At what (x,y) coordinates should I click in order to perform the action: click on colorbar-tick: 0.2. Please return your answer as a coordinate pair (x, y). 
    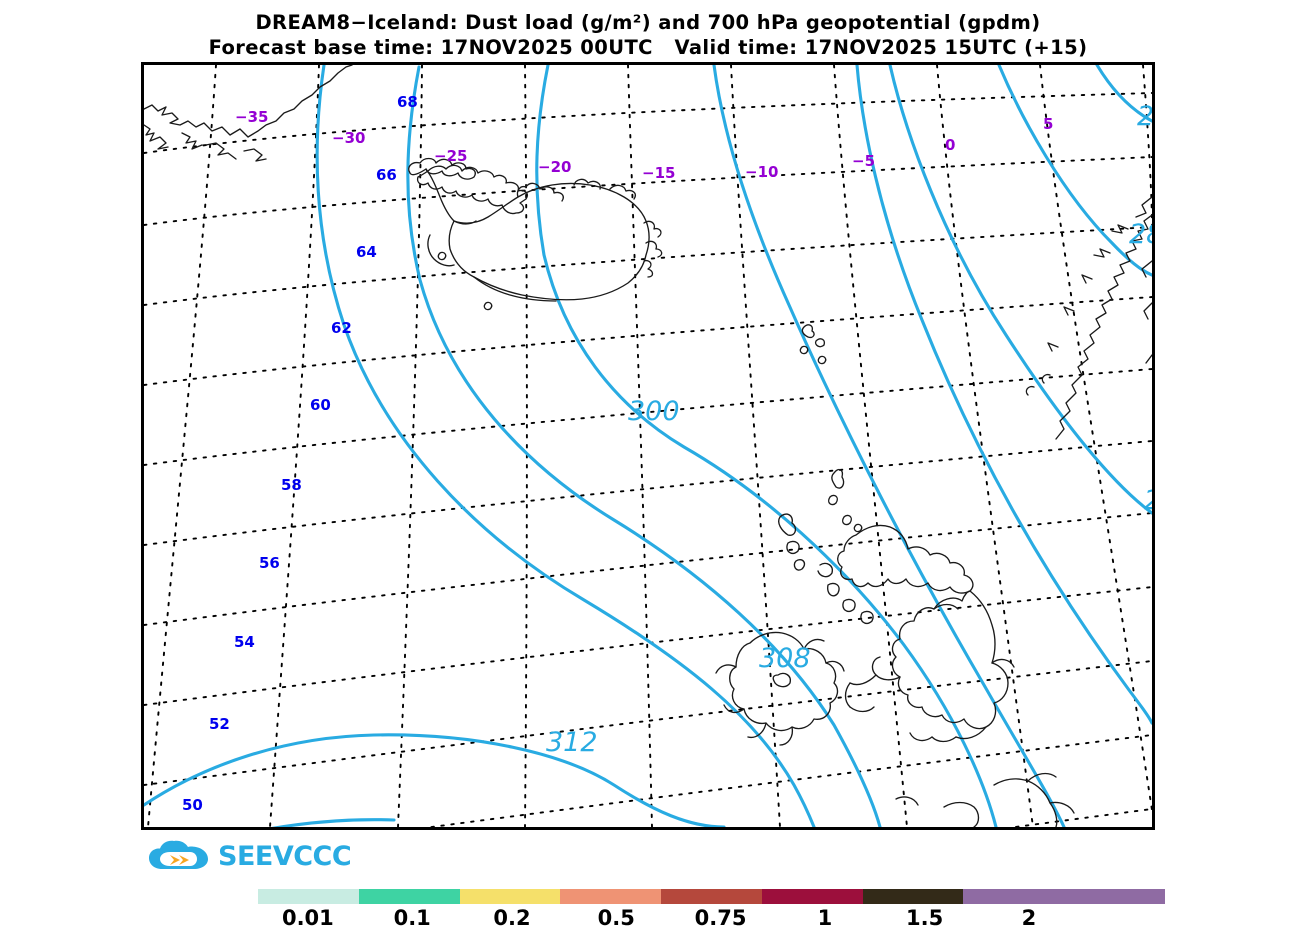
    Looking at the image, I should click on (512, 918).